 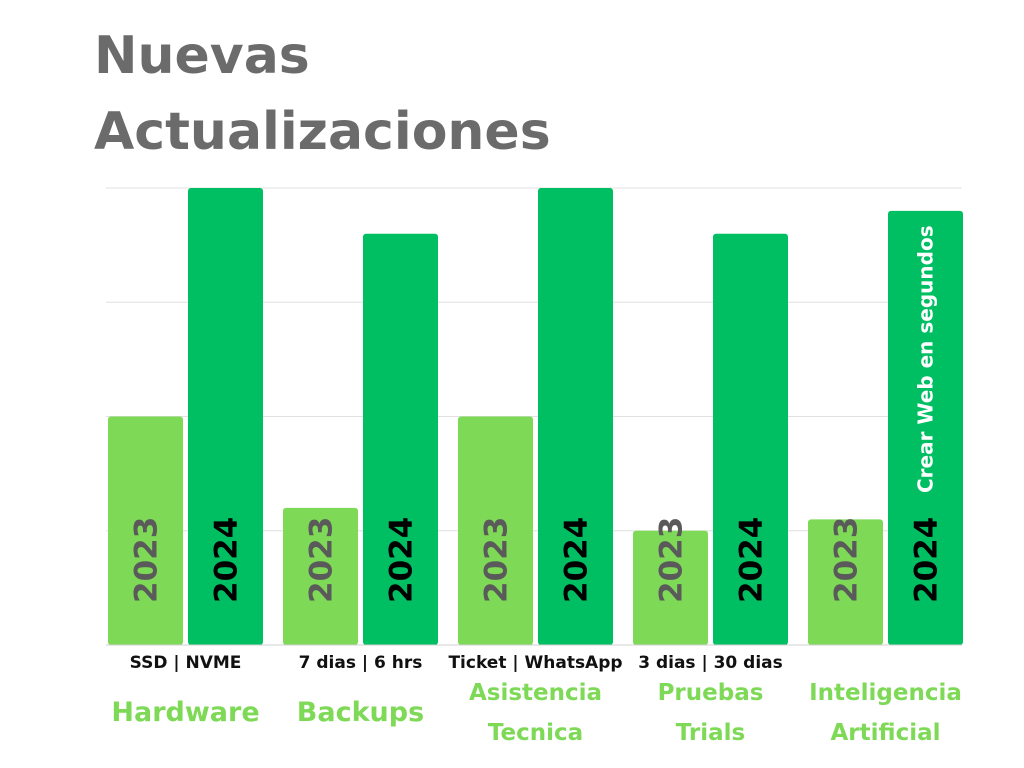 What do you see at coordinates (926, 359) in the screenshot?
I see `bar-annotation: Crear Web en segundos` at bounding box center [926, 359].